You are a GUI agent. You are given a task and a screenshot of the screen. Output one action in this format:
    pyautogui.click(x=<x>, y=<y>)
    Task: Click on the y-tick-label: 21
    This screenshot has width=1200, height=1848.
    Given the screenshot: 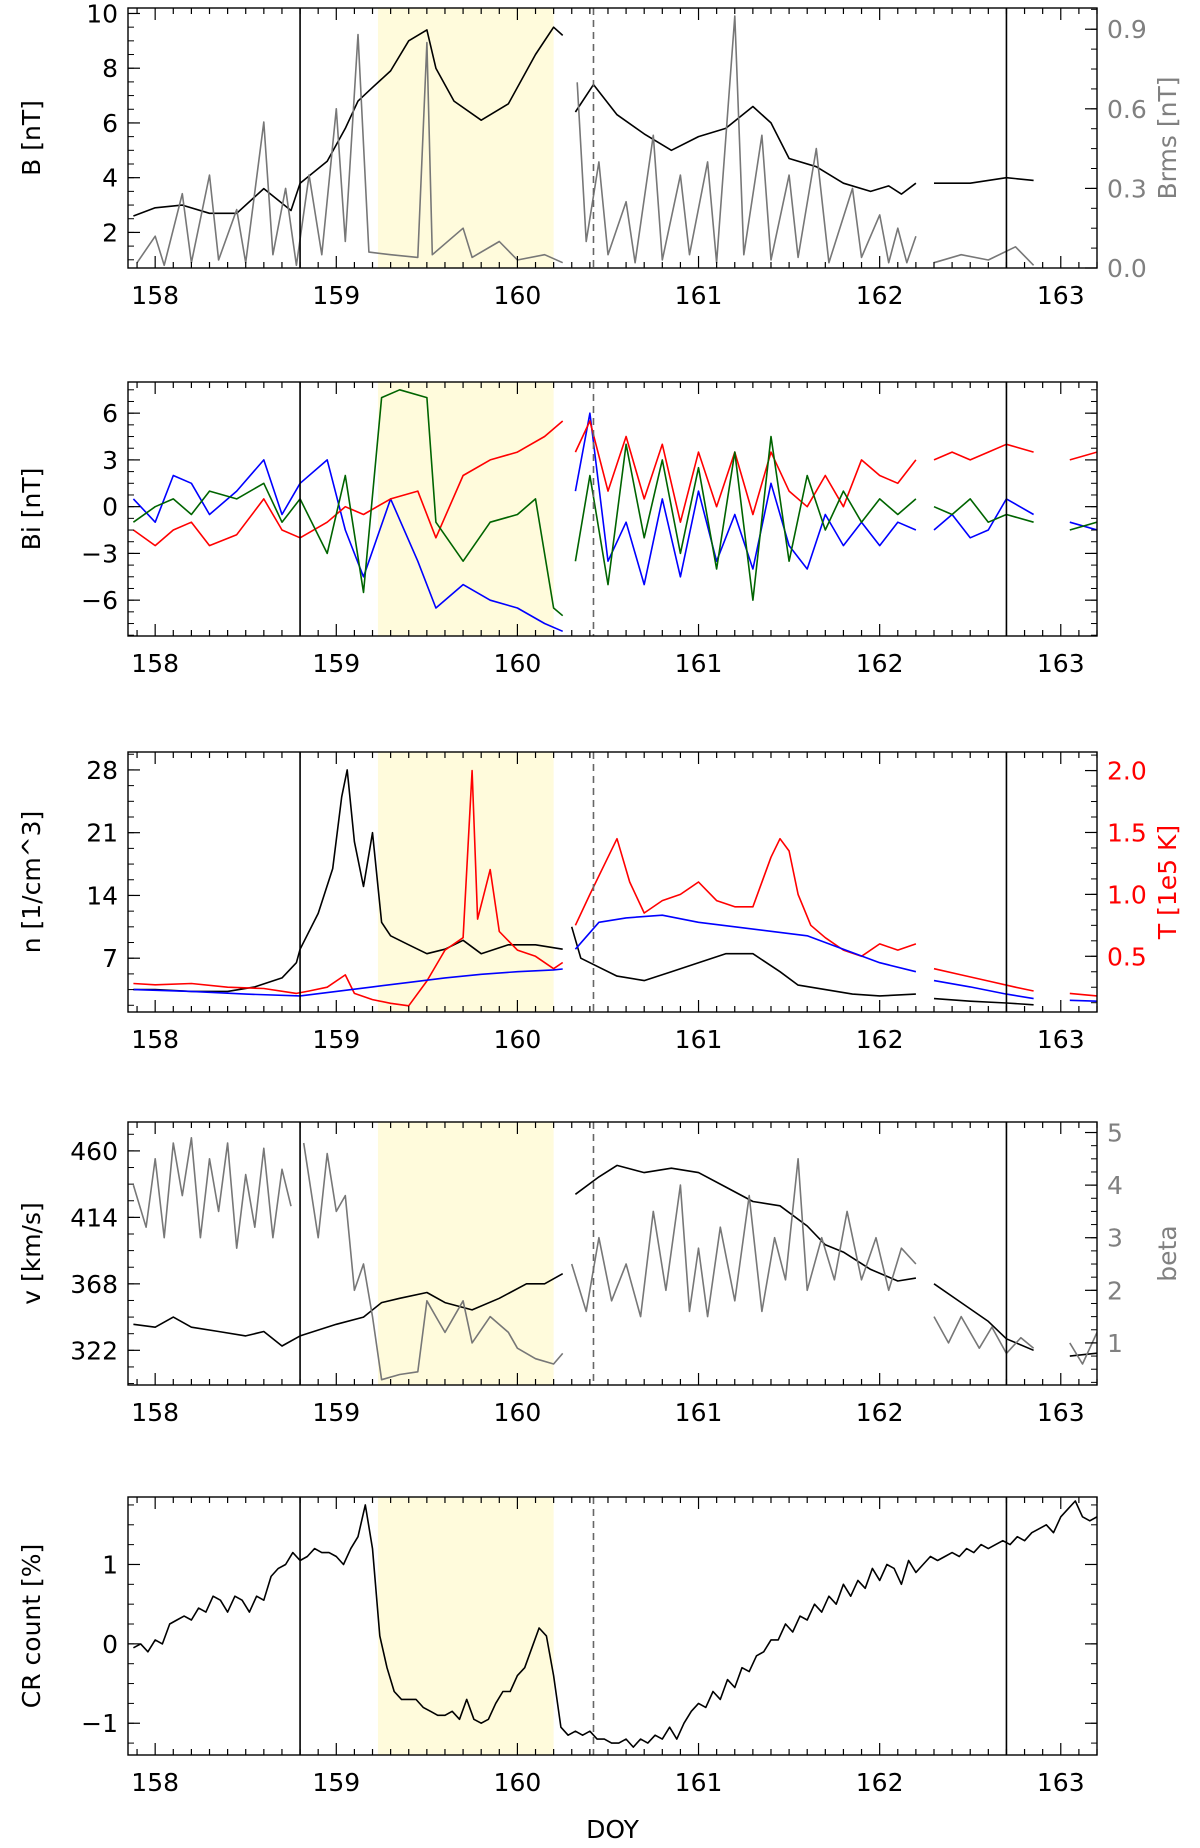 What is the action you would take?
    pyautogui.click(x=102, y=833)
    